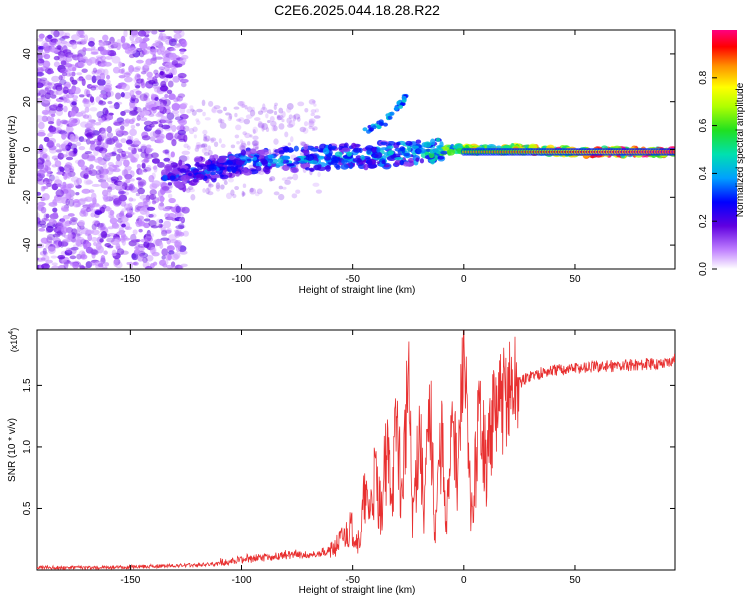  Describe the element at coordinates (27, 244) in the screenshot. I see `heatmap-ytick-label: -40` at that location.